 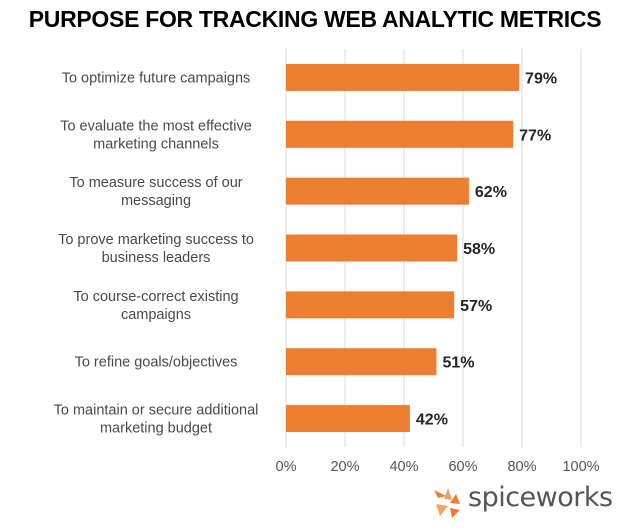 What do you see at coordinates (580, 467) in the screenshot?
I see `x-tick-label: 100%` at bounding box center [580, 467].